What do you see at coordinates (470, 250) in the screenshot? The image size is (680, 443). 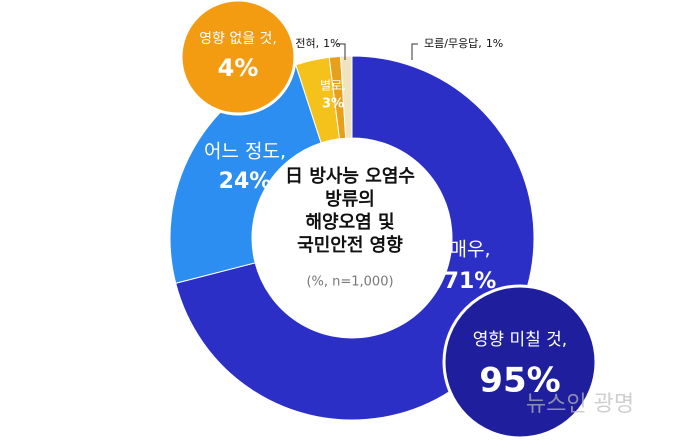 I see `category-label: 매우,` at bounding box center [470, 250].